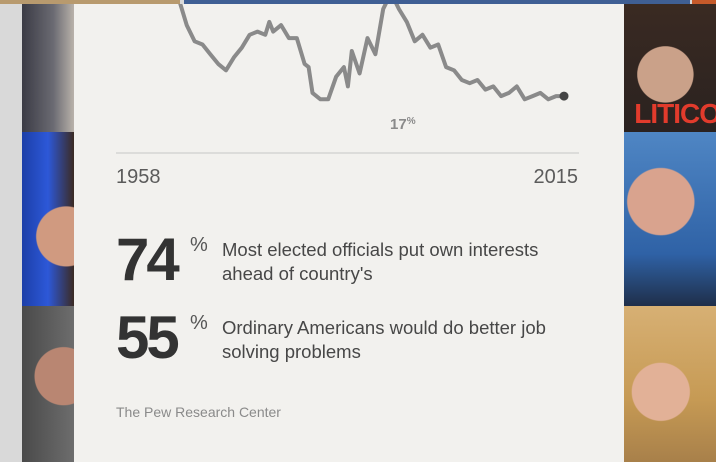 This screenshot has height=462, width=716. Describe the element at coordinates (398, 124) in the screenshot. I see `min-annotation-value: 17` at that location.